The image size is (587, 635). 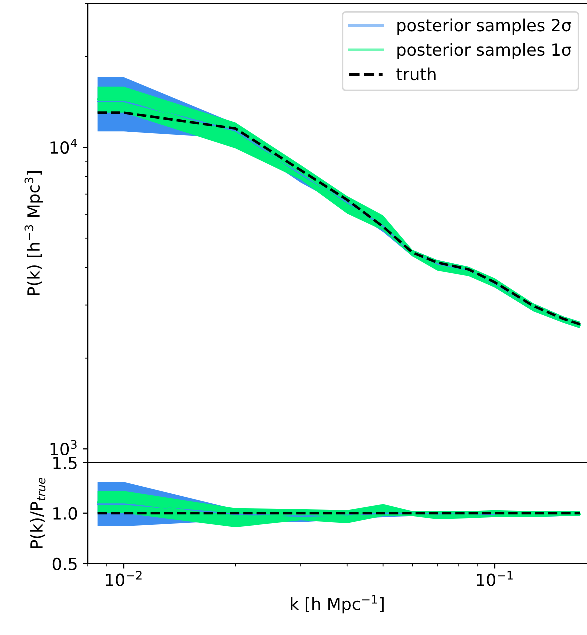 What do you see at coordinates (416, 74) in the screenshot?
I see `legend-label: truth` at bounding box center [416, 74].